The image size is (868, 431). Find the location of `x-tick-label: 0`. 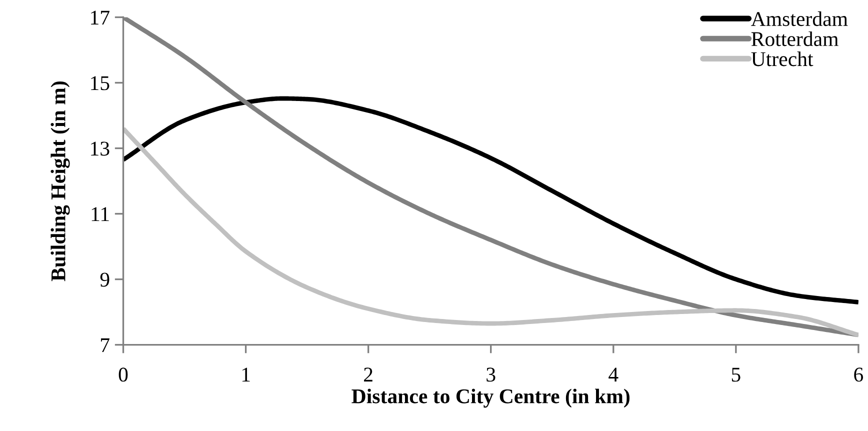

x-tick-label: 0 is located at coordinates (123, 375).